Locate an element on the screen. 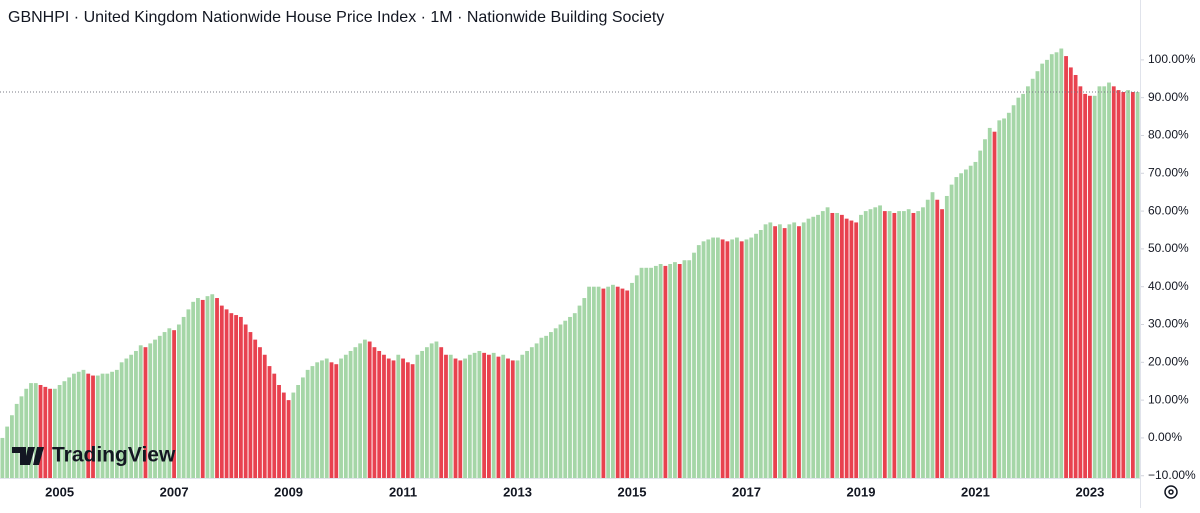 Image resolution: width=1200 pixels, height=513 pixels. settings-icon is located at coordinates (1171, 492).